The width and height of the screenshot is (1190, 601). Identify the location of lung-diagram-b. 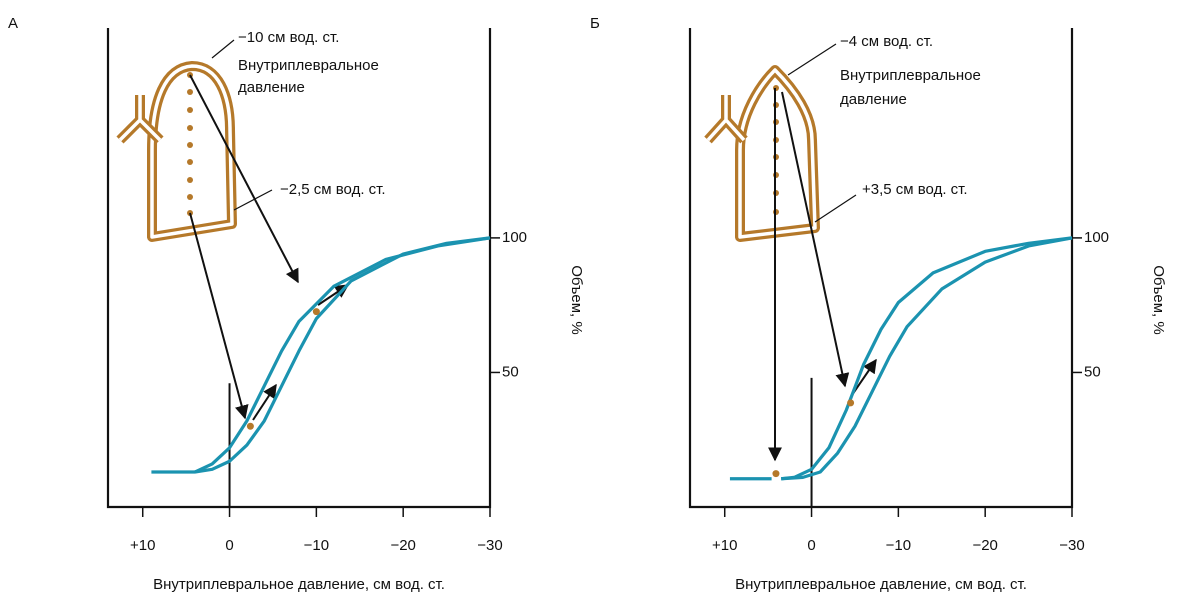
(790, 252).